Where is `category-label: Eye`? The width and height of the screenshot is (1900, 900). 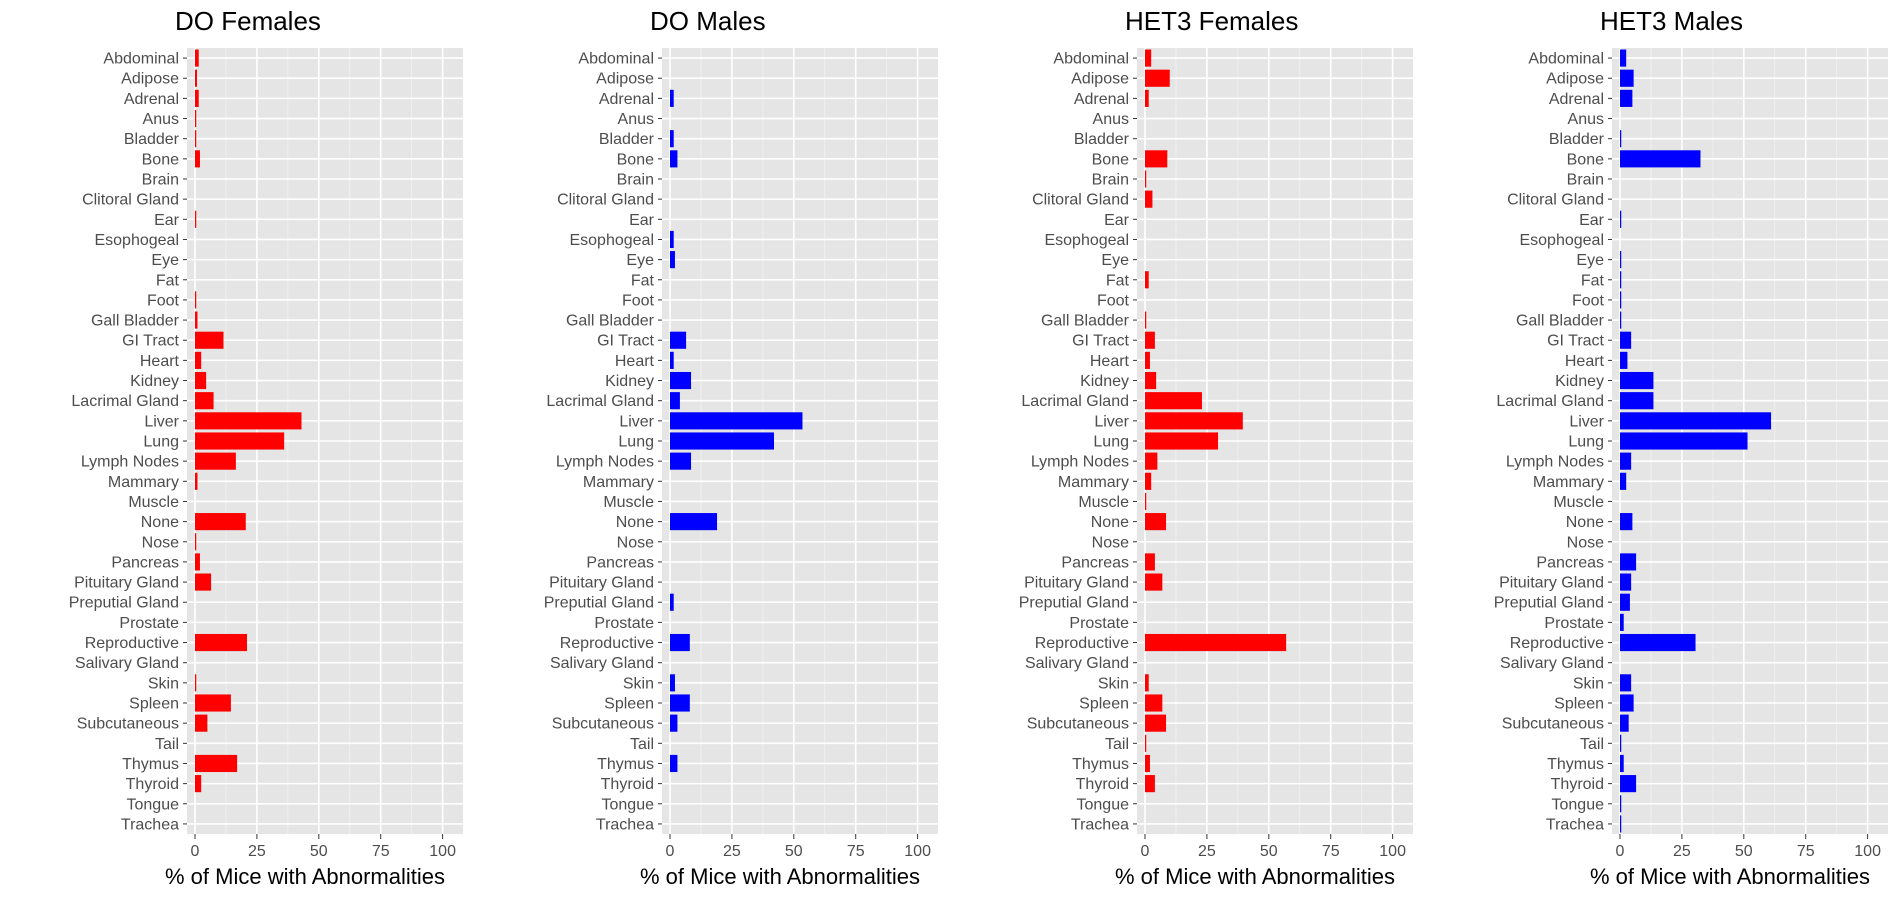
category-label: Eye is located at coordinates (1590, 260).